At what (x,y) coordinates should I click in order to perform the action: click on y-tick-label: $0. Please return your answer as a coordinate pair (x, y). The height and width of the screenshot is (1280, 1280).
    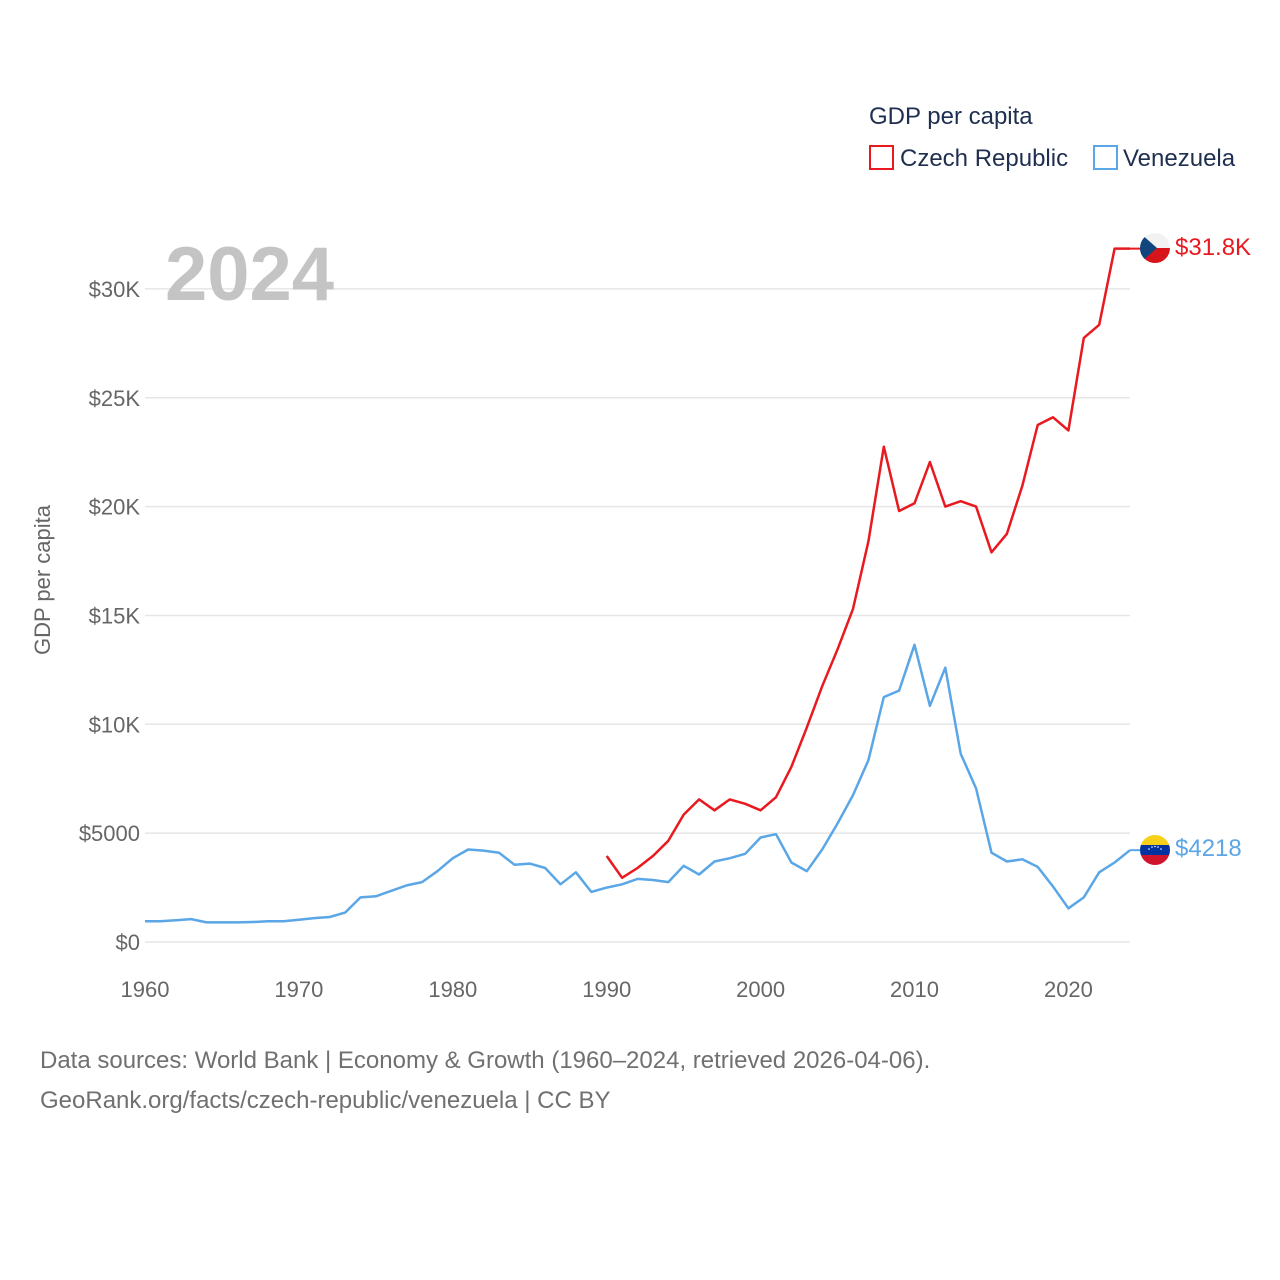
    Looking at the image, I should click on (128, 942).